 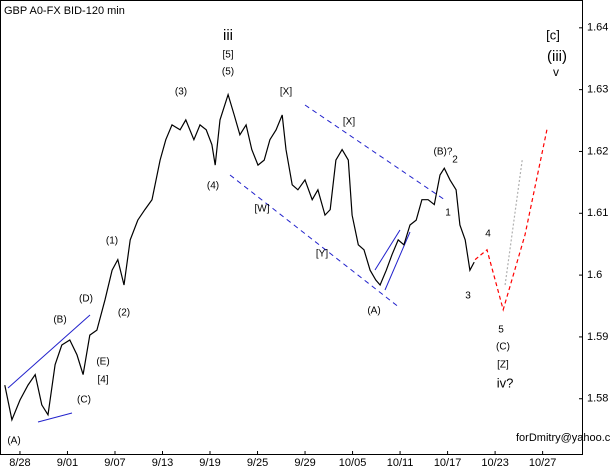 I want to click on wave-label: 1, so click(x=448, y=213).